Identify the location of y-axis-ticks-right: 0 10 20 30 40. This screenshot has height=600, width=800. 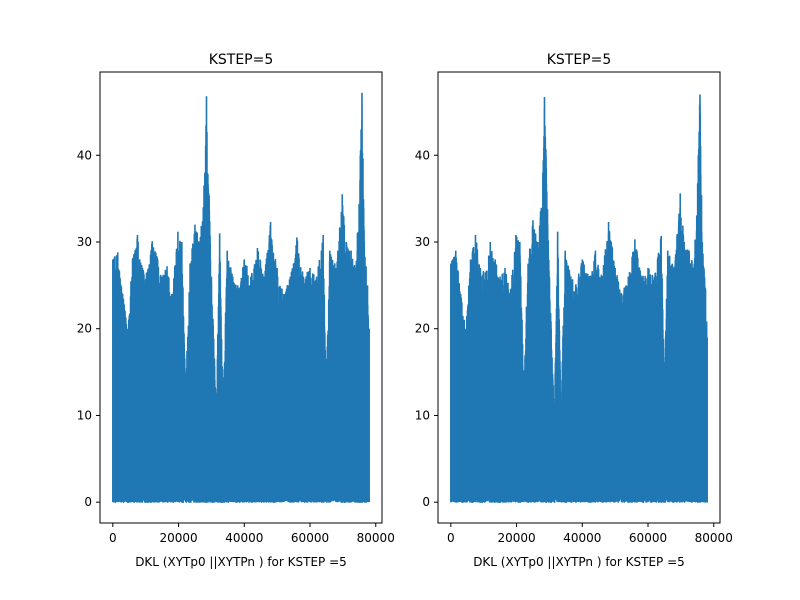
(426, 328).